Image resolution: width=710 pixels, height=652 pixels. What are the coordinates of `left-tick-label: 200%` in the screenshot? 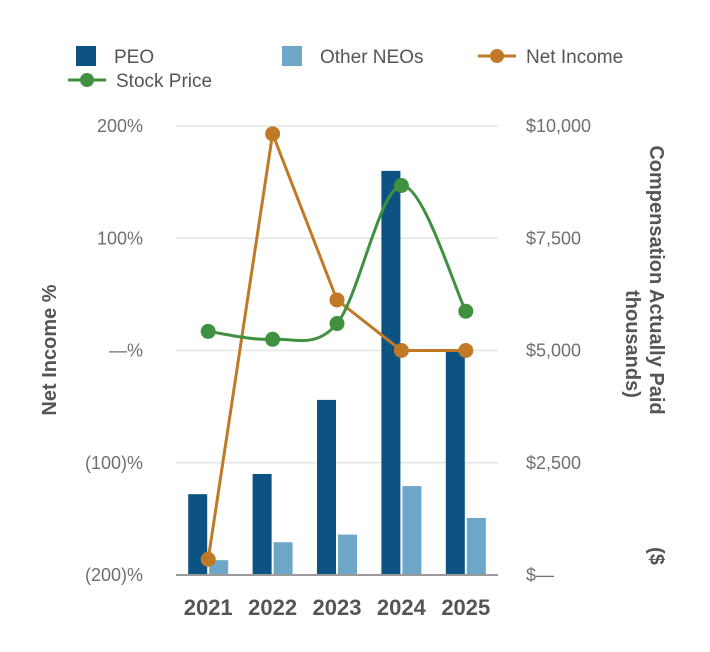 It's located at (120, 126).